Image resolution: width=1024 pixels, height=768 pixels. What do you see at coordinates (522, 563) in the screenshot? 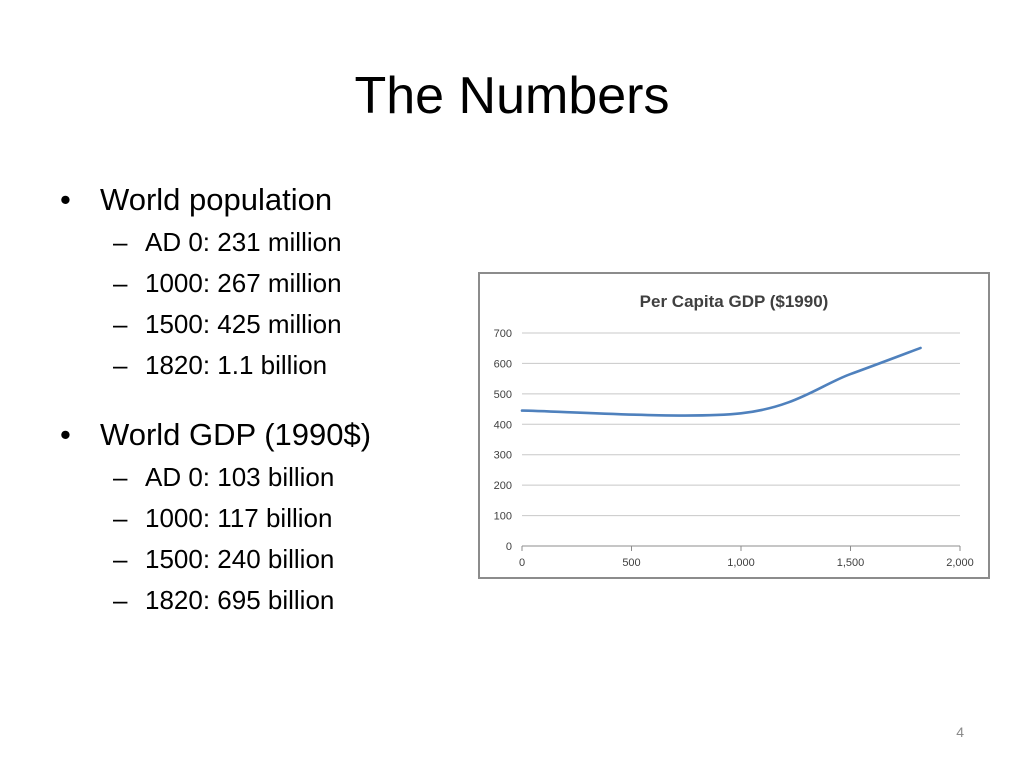
I see `x-tick-label: 0` at bounding box center [522, 563].